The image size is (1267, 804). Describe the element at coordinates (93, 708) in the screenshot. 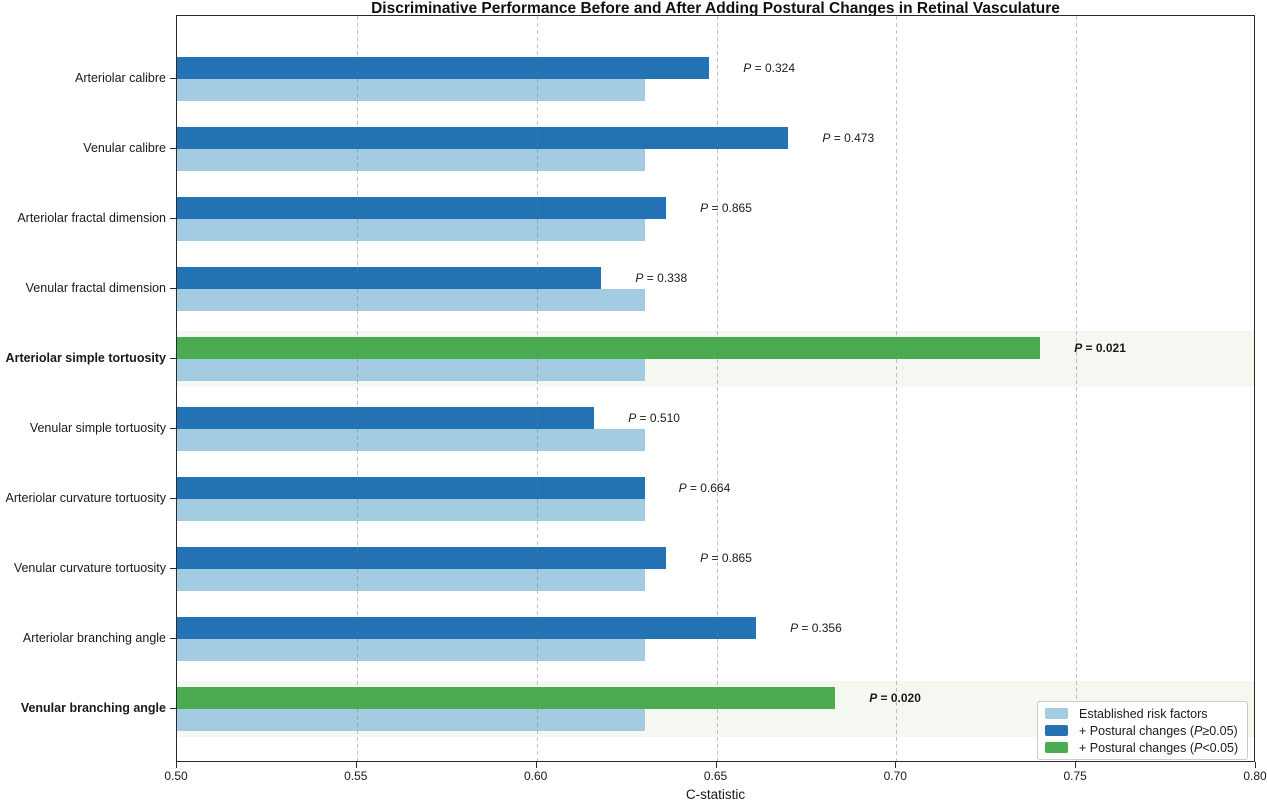

I see `category-label: Venular branching angle` at that location.